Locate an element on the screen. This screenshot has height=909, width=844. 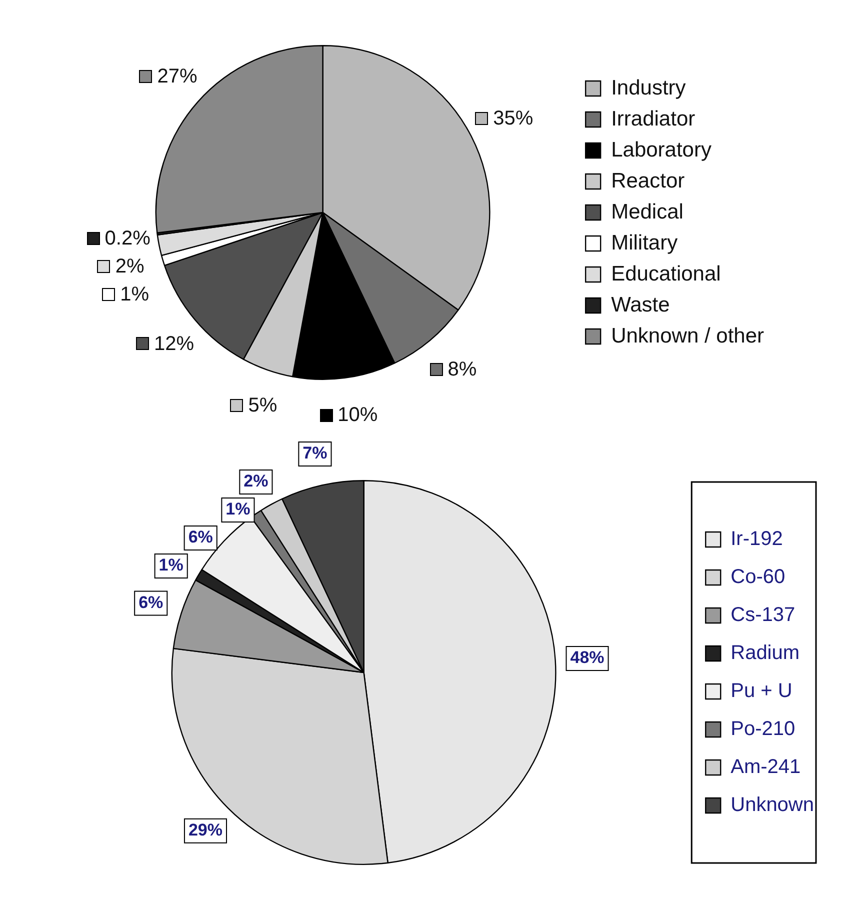
data-label: 5% is located at coordinates (263, 405).